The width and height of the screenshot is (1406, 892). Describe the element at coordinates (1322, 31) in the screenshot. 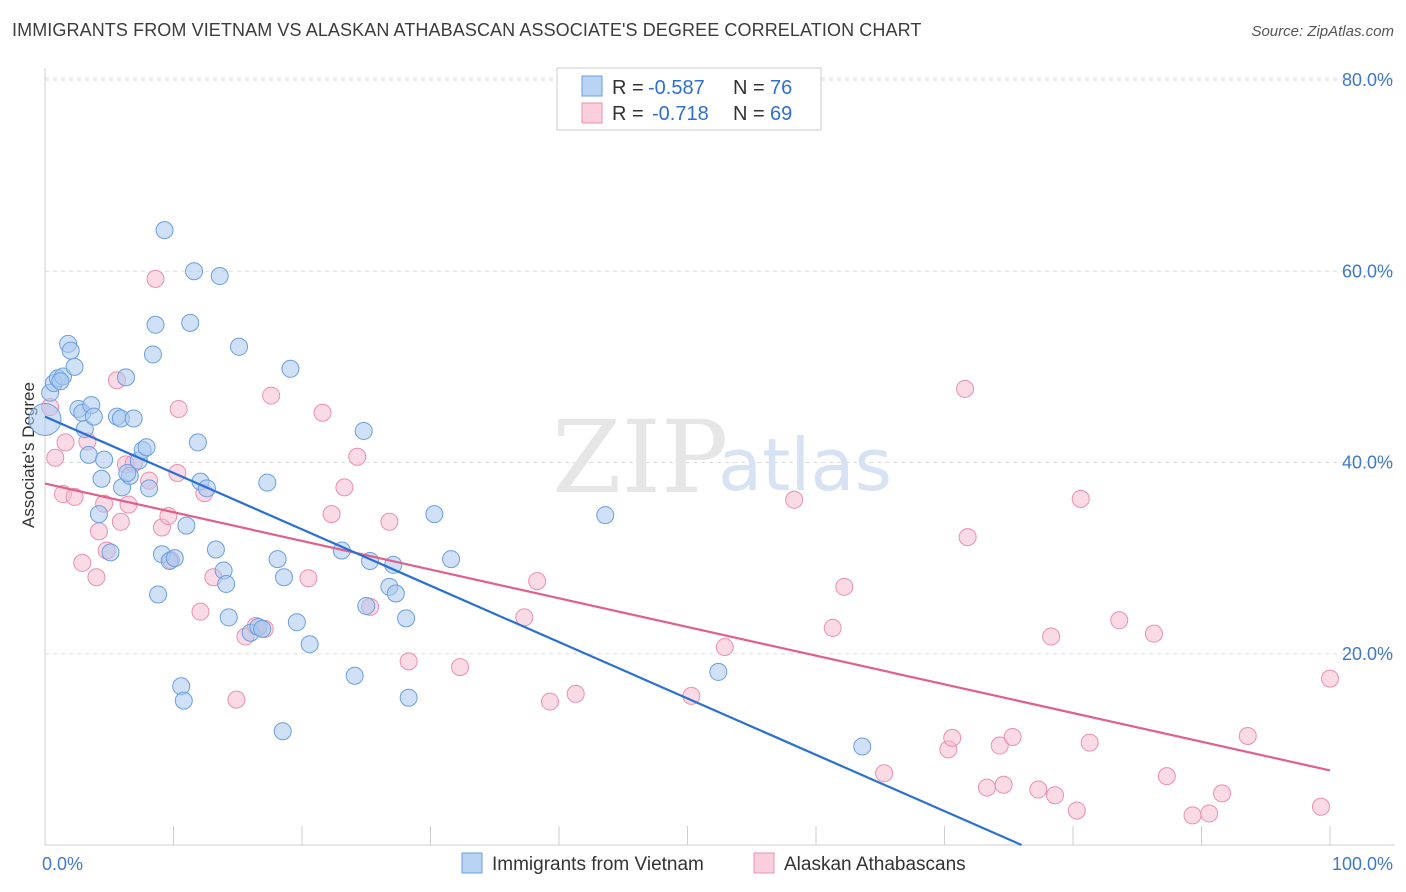

I see `source-label: Source: ZipAtlas.com` at that location.